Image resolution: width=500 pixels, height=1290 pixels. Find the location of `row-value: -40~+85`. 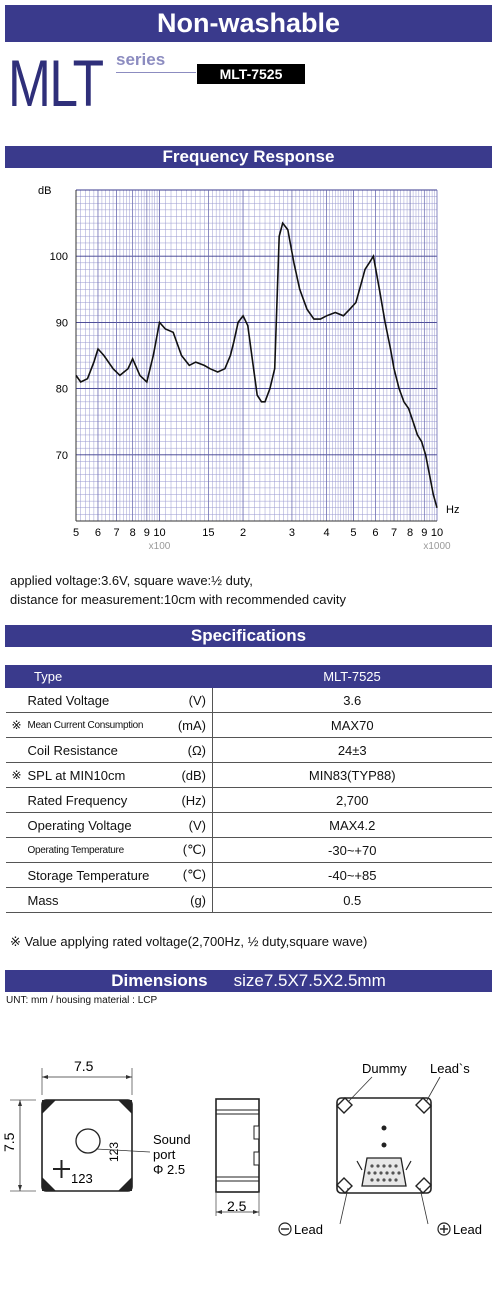

row-value: -40~+85 is located at coordinates (352, 875).